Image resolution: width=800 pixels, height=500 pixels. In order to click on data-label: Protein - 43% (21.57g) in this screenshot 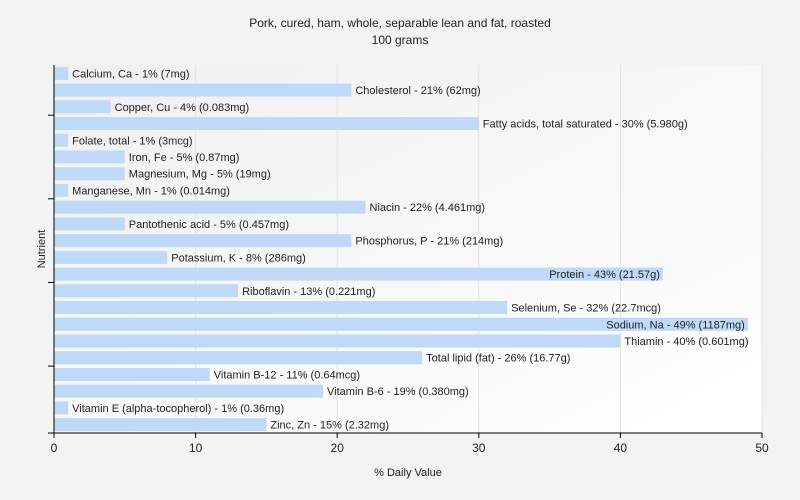, I will do `click(604, 275)`.